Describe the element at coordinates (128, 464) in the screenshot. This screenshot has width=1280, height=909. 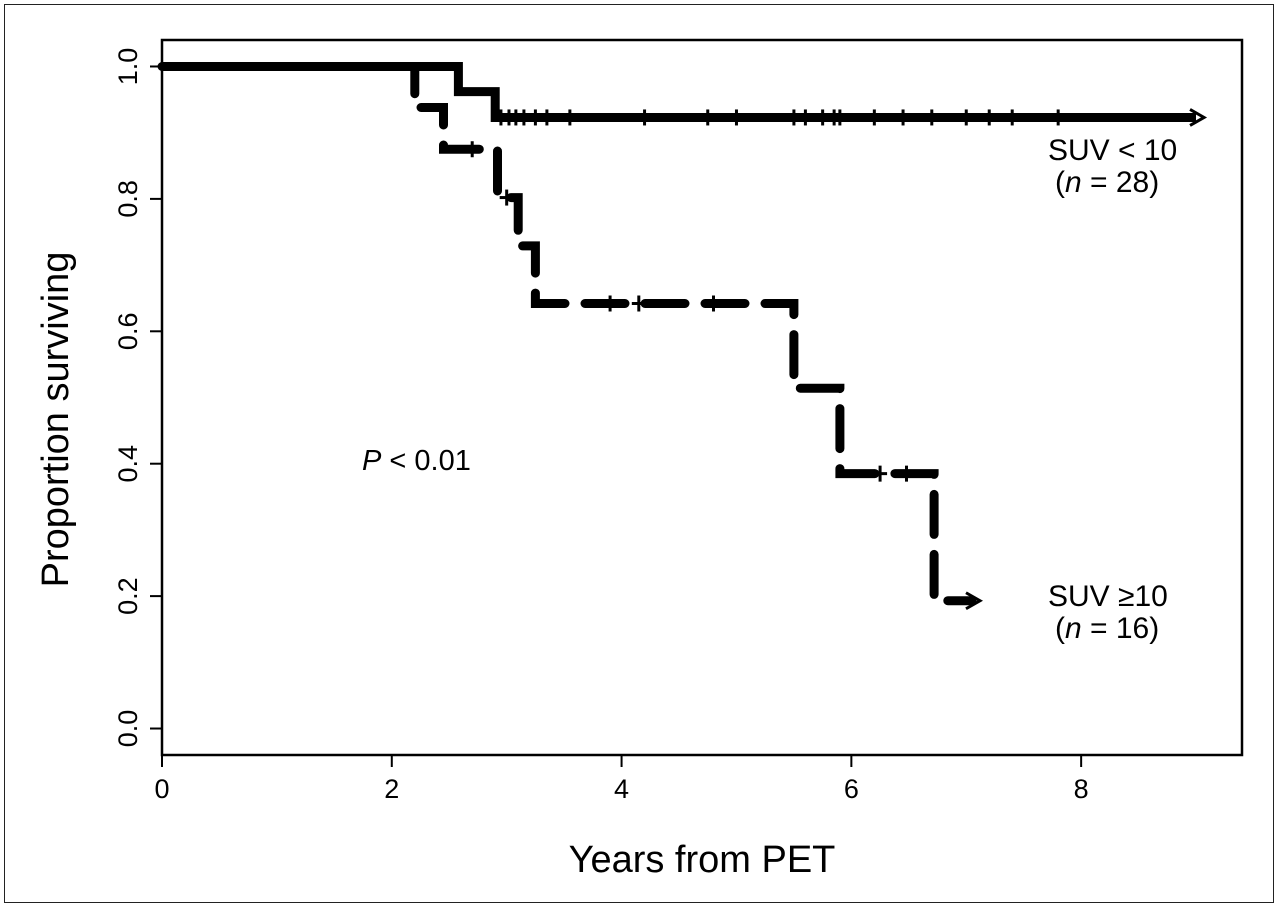
I see `y-tick-label: 0.4` at that location.